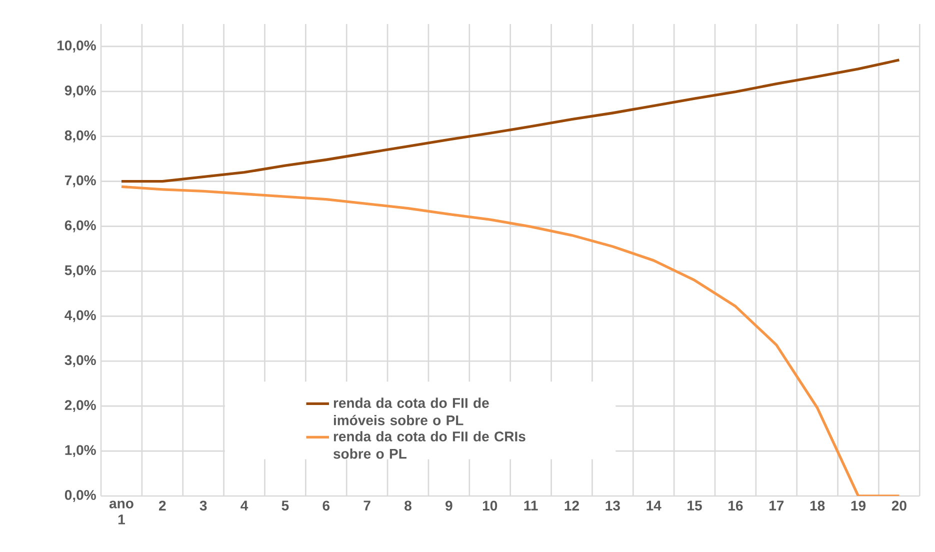 This screenshot has width=935, height=552. I want to click on x-tick-label: 8, so click(408, 505).